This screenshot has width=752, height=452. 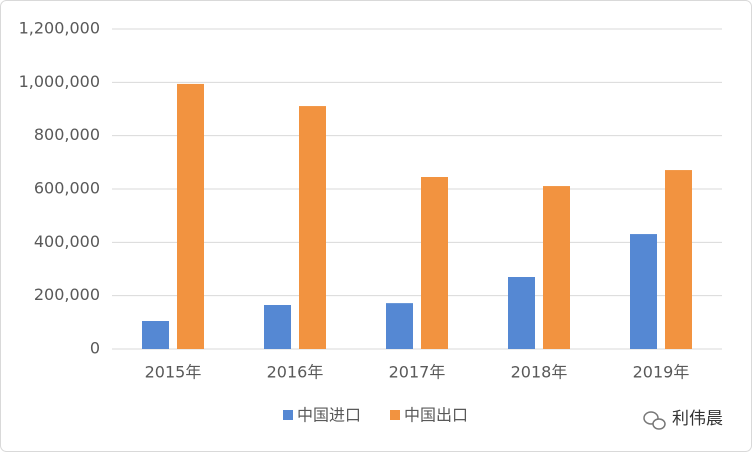 What do you see at coordinates (436, 415) in the screenshot?
I see `legend-label: 中国出口` at bounding box center [436, 415].